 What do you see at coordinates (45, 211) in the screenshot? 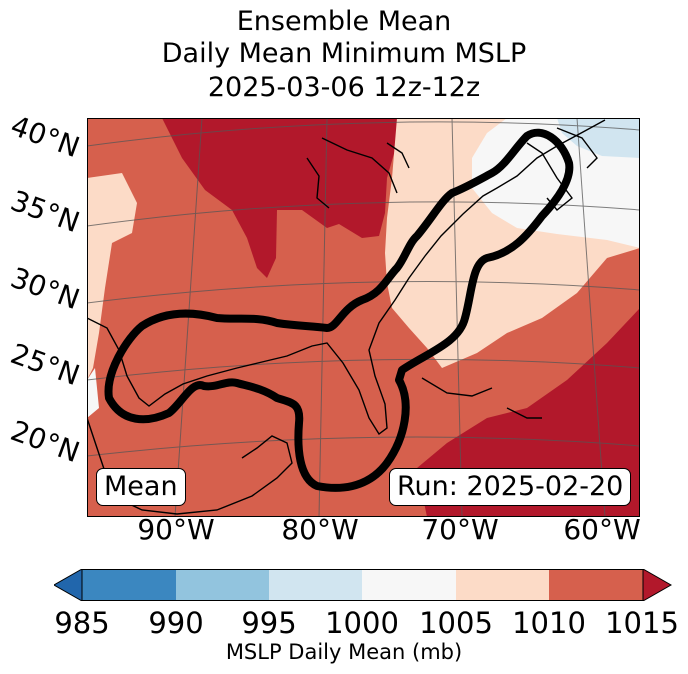
I see `latitude-label-35n: 35°N` at bounding box center [45, 211].